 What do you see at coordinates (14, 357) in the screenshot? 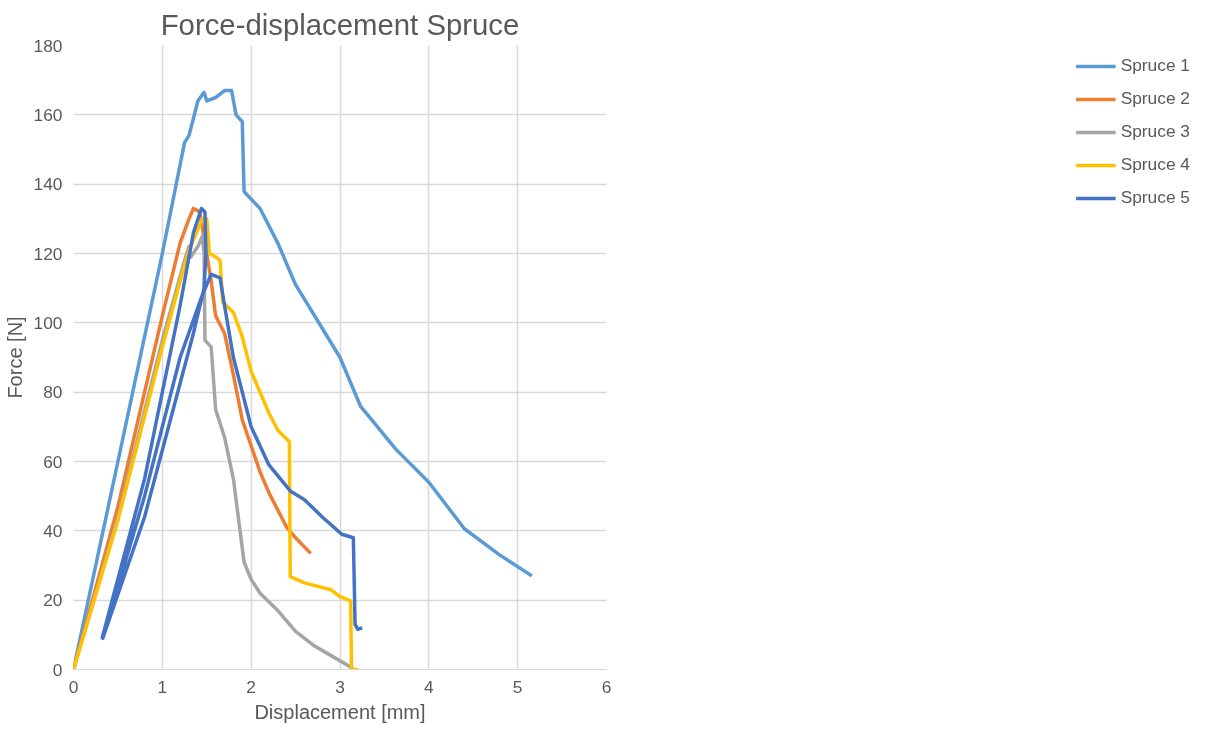
I see `y-axis-title: Force [N]` at bounding box center [14, 357].